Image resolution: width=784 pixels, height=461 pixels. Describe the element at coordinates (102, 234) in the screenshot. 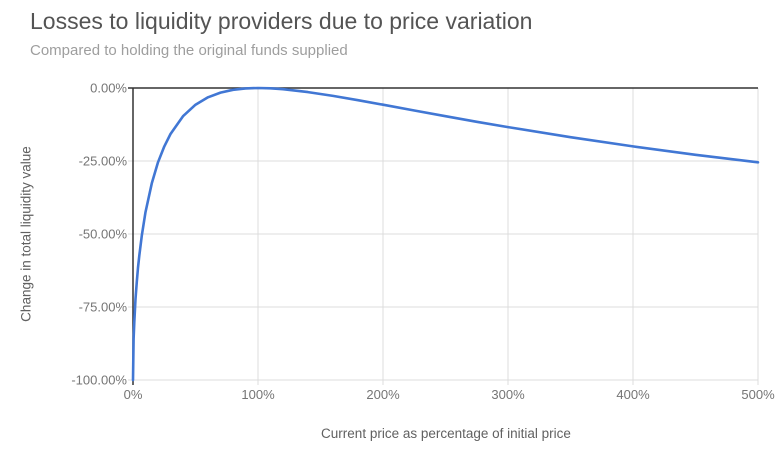

I see `y-tick-label: -50.00%` at that location.